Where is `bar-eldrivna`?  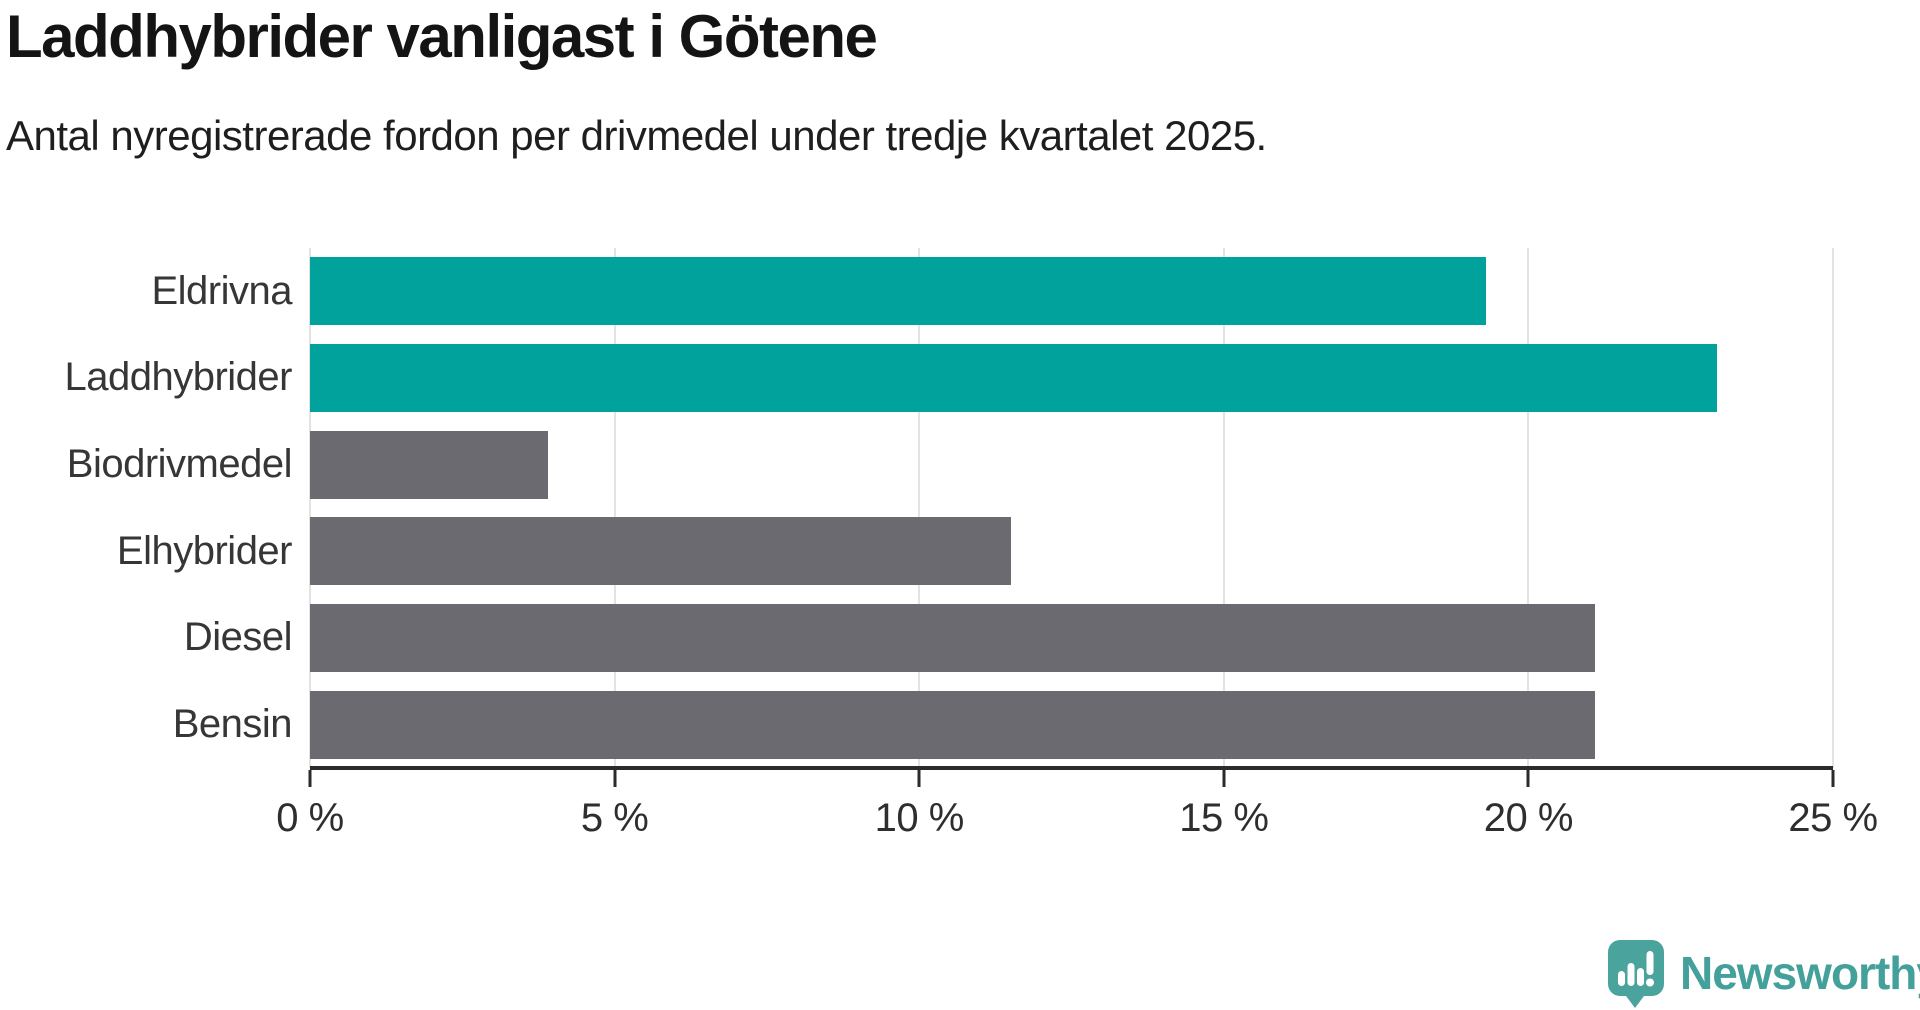 bar-eldrivna is located at coordinates (898, 291).